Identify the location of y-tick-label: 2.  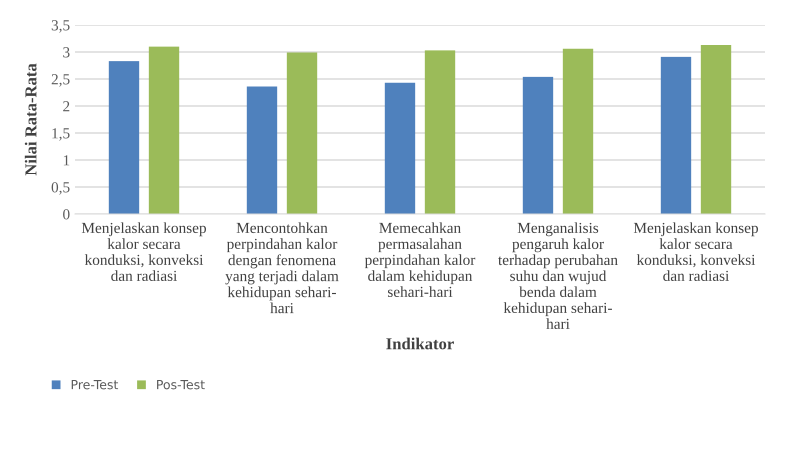
(66, 106).